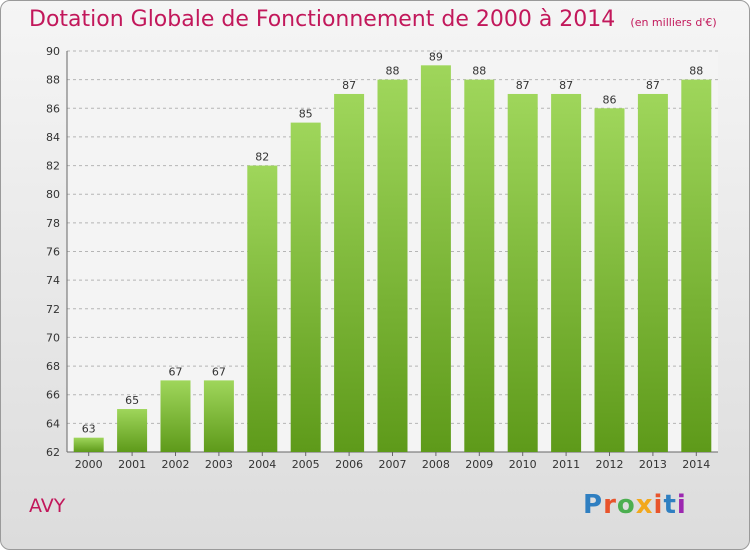 The height and width of the screenshot is (550, 750). What do you see at coordinates (53, 452) in the screenshot?
I see `y-tick-label: 62` at bounding box center [53, 452].